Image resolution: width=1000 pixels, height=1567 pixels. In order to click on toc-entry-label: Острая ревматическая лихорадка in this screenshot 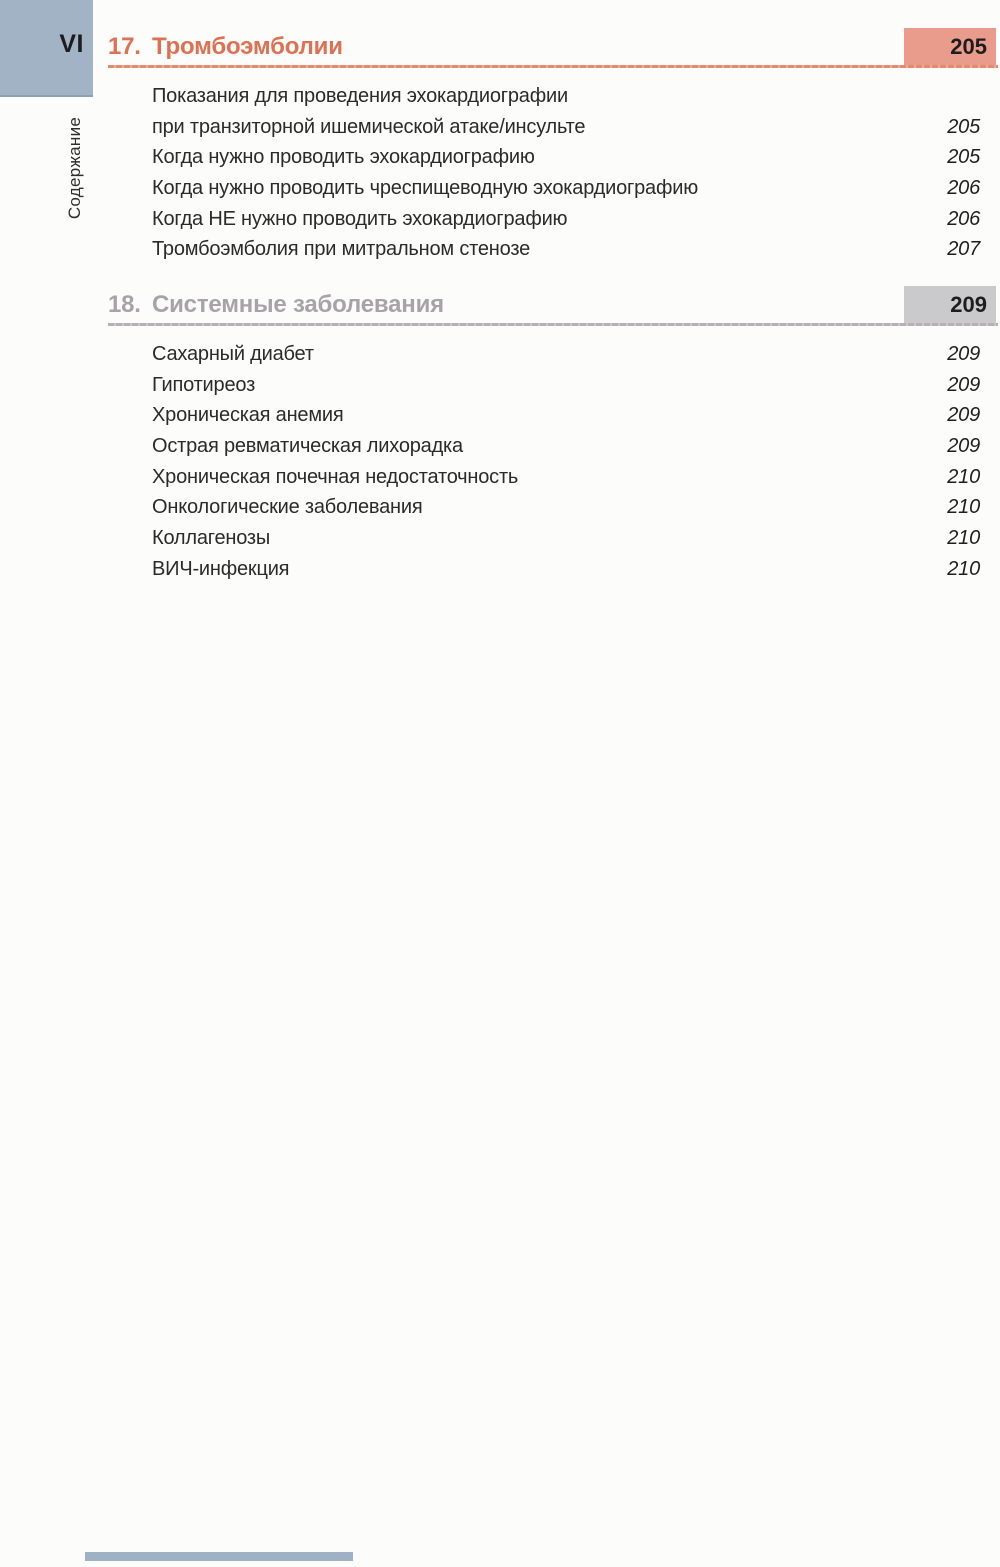, I will do `click(307, 445)`.